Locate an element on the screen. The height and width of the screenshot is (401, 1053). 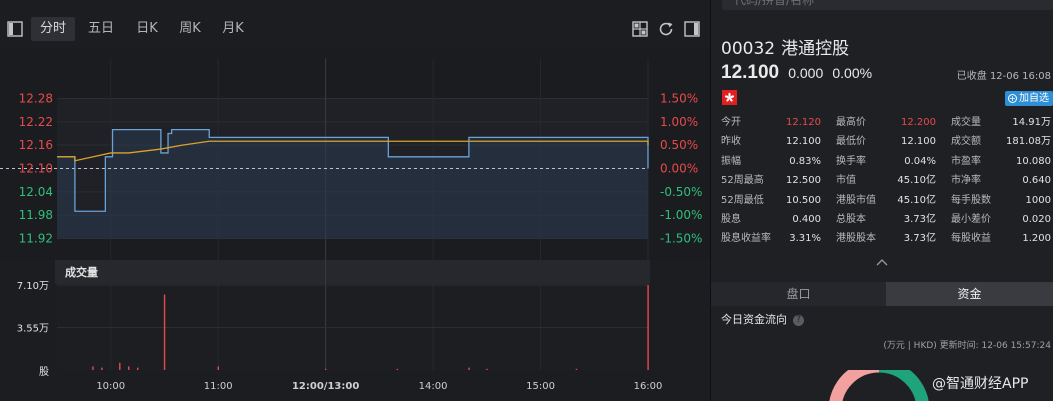
stat-label: 成交额 is located at coordinates (966, 142).